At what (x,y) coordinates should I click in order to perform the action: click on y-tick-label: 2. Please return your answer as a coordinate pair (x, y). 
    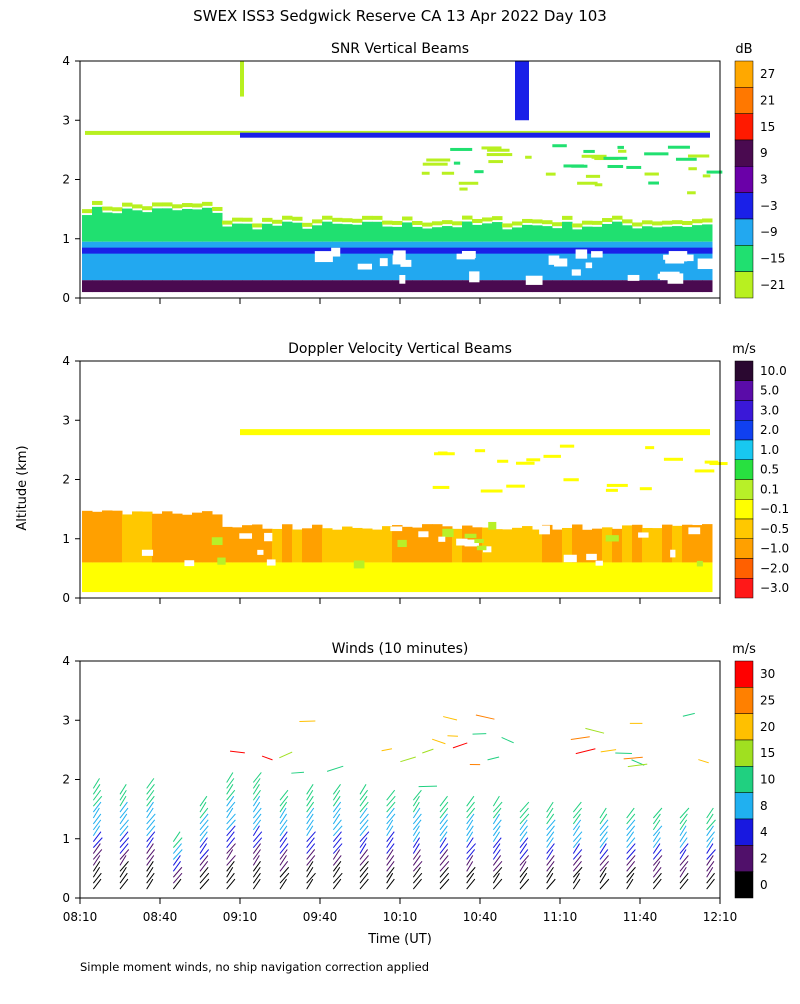
    Looking at the image, I should click on (66, 480).